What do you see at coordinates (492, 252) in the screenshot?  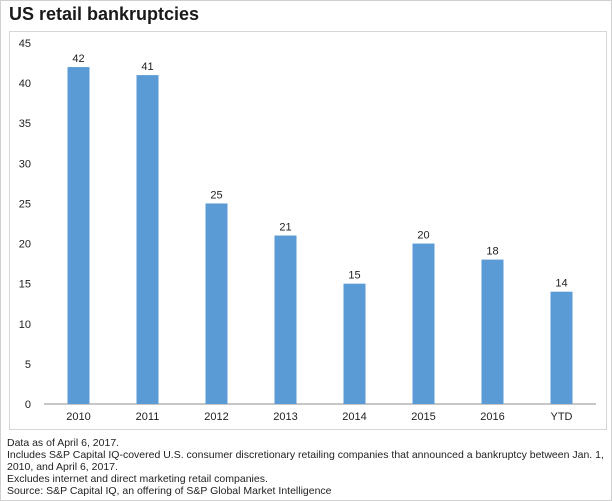 I see `data-label: 18` at bounding box center [492, 252].